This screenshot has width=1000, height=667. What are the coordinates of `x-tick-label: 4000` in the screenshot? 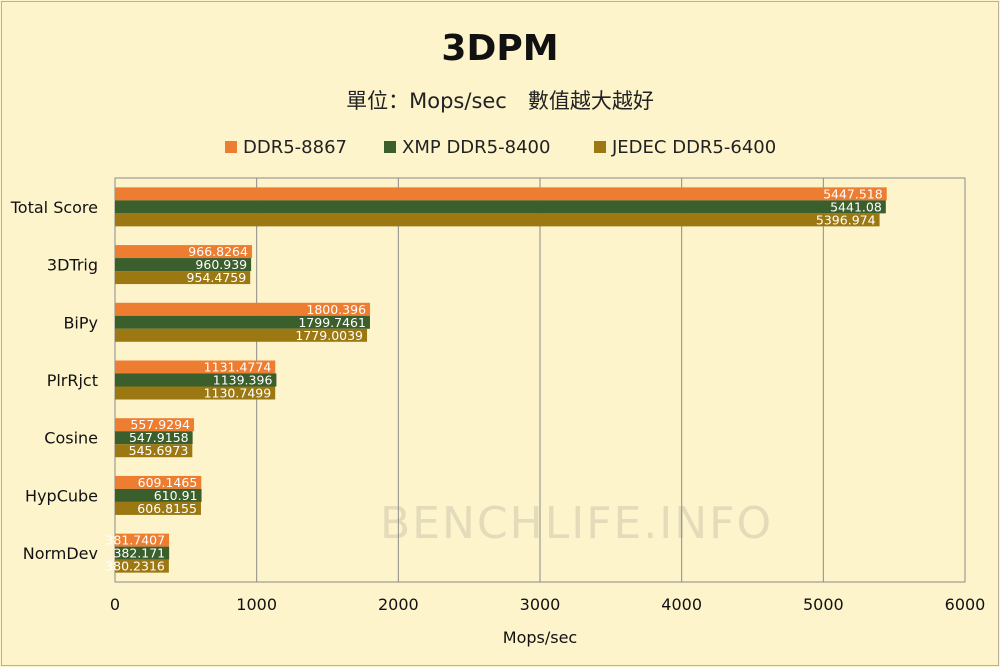 It's located at (681, 604).